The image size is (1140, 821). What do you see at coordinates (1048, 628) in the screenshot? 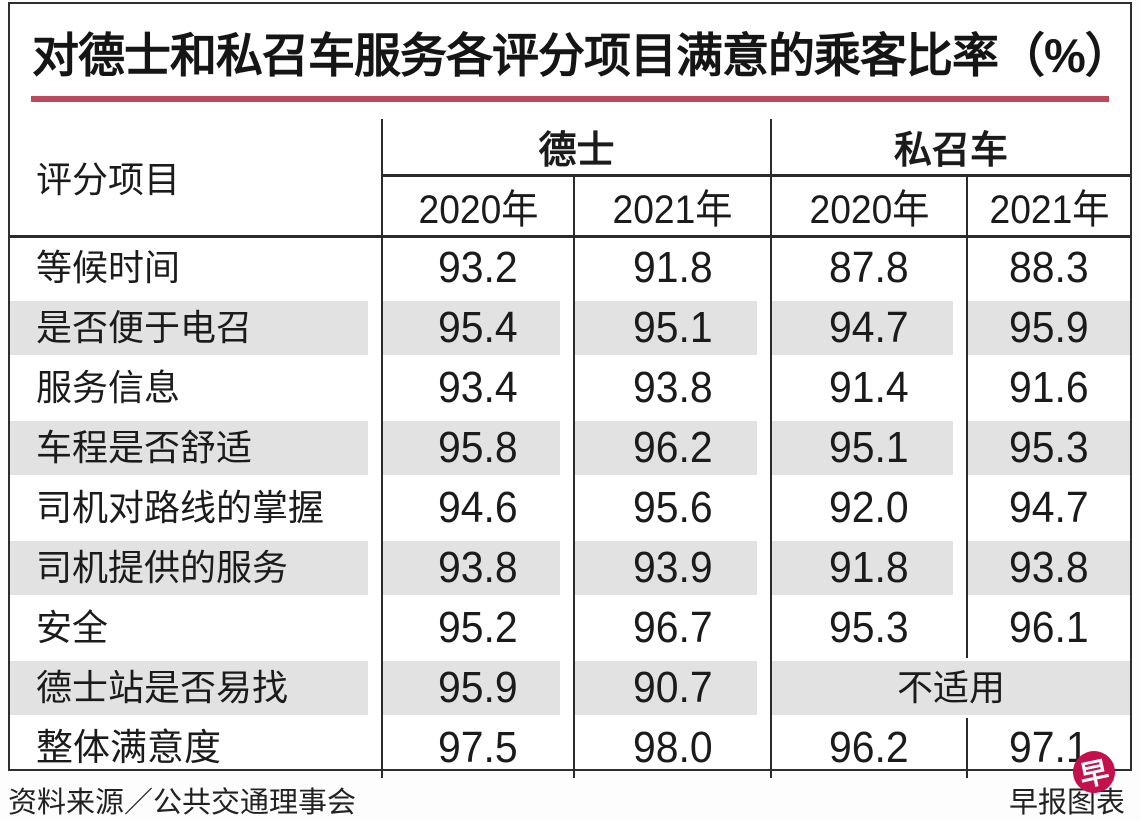
I see `value-cell: 96.1` at bounding box center [1048, 628].